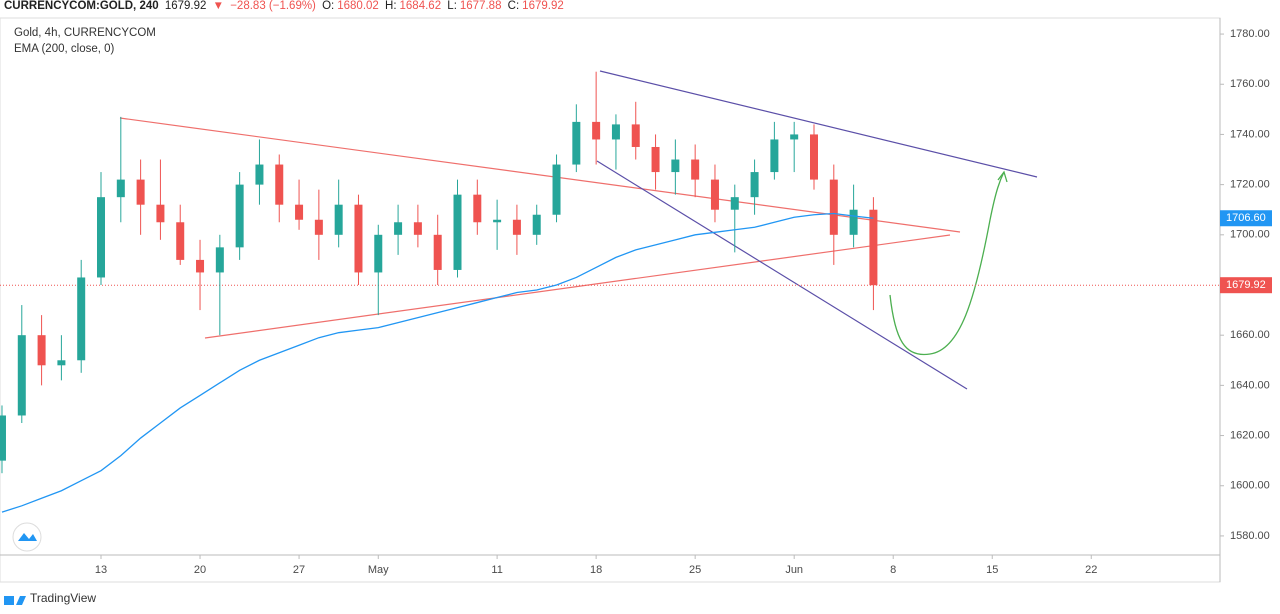 Image resolution: width=1280 pixels, height=614 pixels. What do you see at coordinates (1250, 185) in the screenshot?
I see `y-tick-label: 1720.00` at bounding box center [1250, 185].